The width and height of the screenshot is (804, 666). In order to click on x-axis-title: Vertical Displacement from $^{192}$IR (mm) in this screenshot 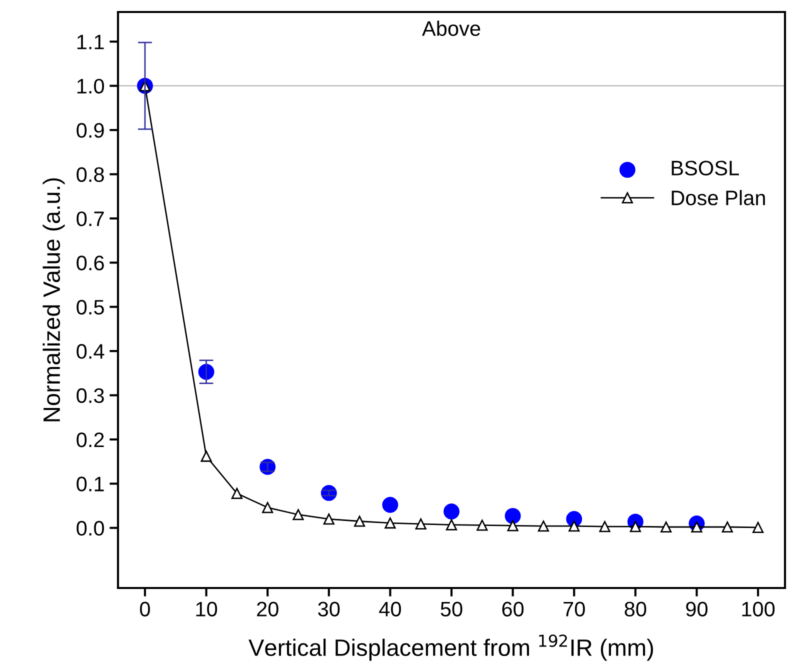, I will do `click(451, 647)`.